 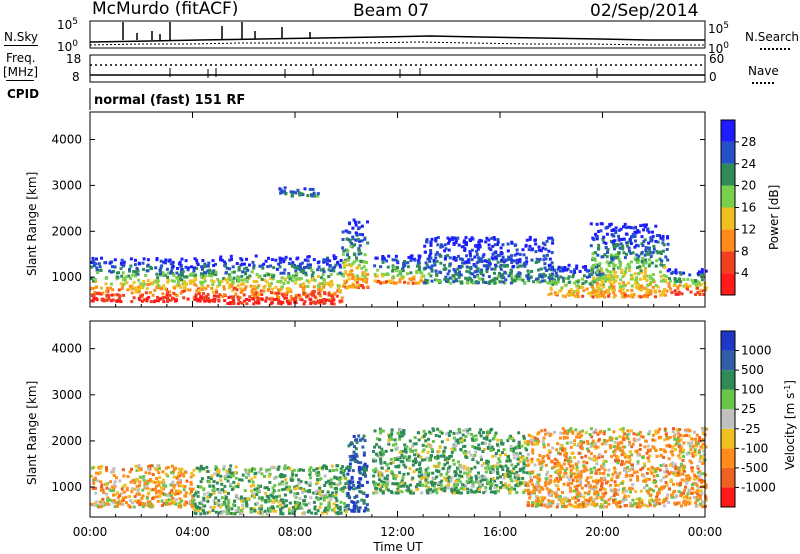 I want to click on y-tick-label: 1000, so click(x=66, y=277).